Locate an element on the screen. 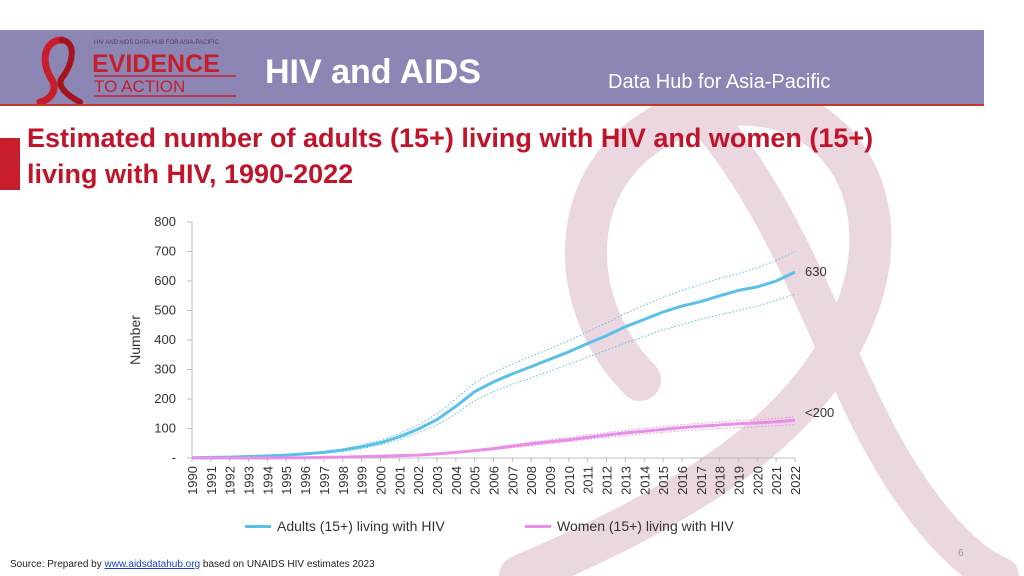 This screenshot has width=1024, height=576. x-tick-label: 2007 is located at coordinates (512, 480).